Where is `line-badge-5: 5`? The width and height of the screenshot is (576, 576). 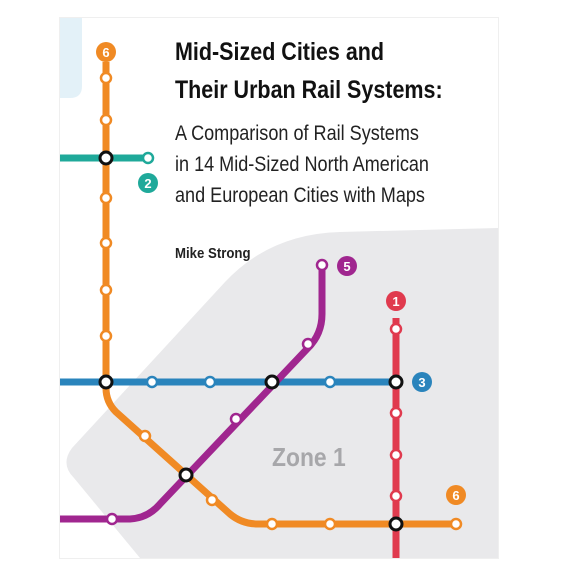 line-badge-5: 5 is located at coordinates (347, 266).